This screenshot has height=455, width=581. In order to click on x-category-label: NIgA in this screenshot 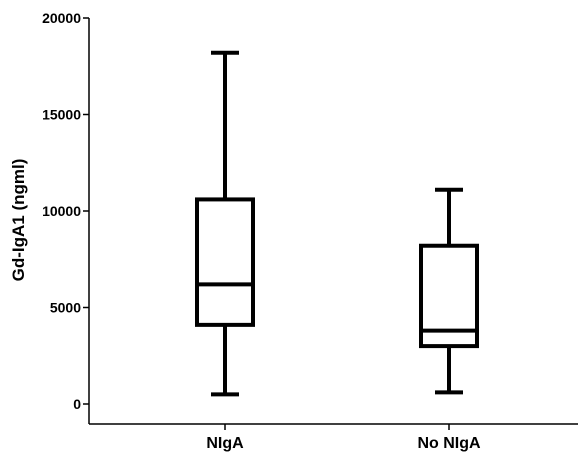, I will do `click(225, 443)`.